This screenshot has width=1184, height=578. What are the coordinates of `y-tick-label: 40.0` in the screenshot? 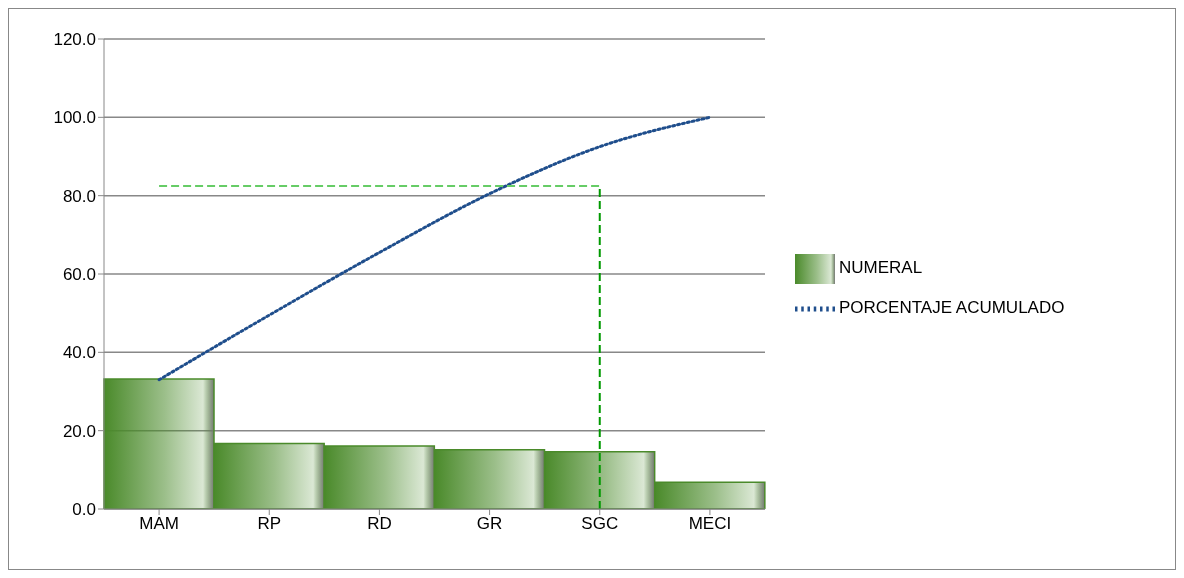 It's located at (79, 353).